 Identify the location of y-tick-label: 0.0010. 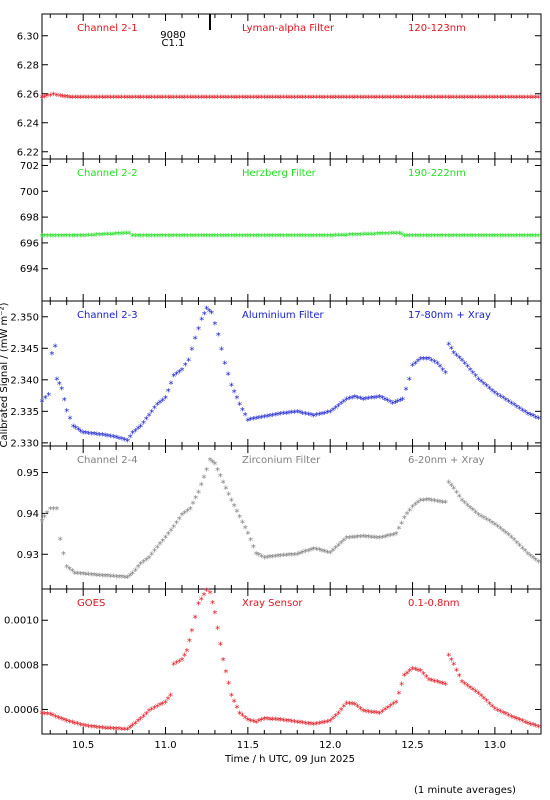
(21, 621).